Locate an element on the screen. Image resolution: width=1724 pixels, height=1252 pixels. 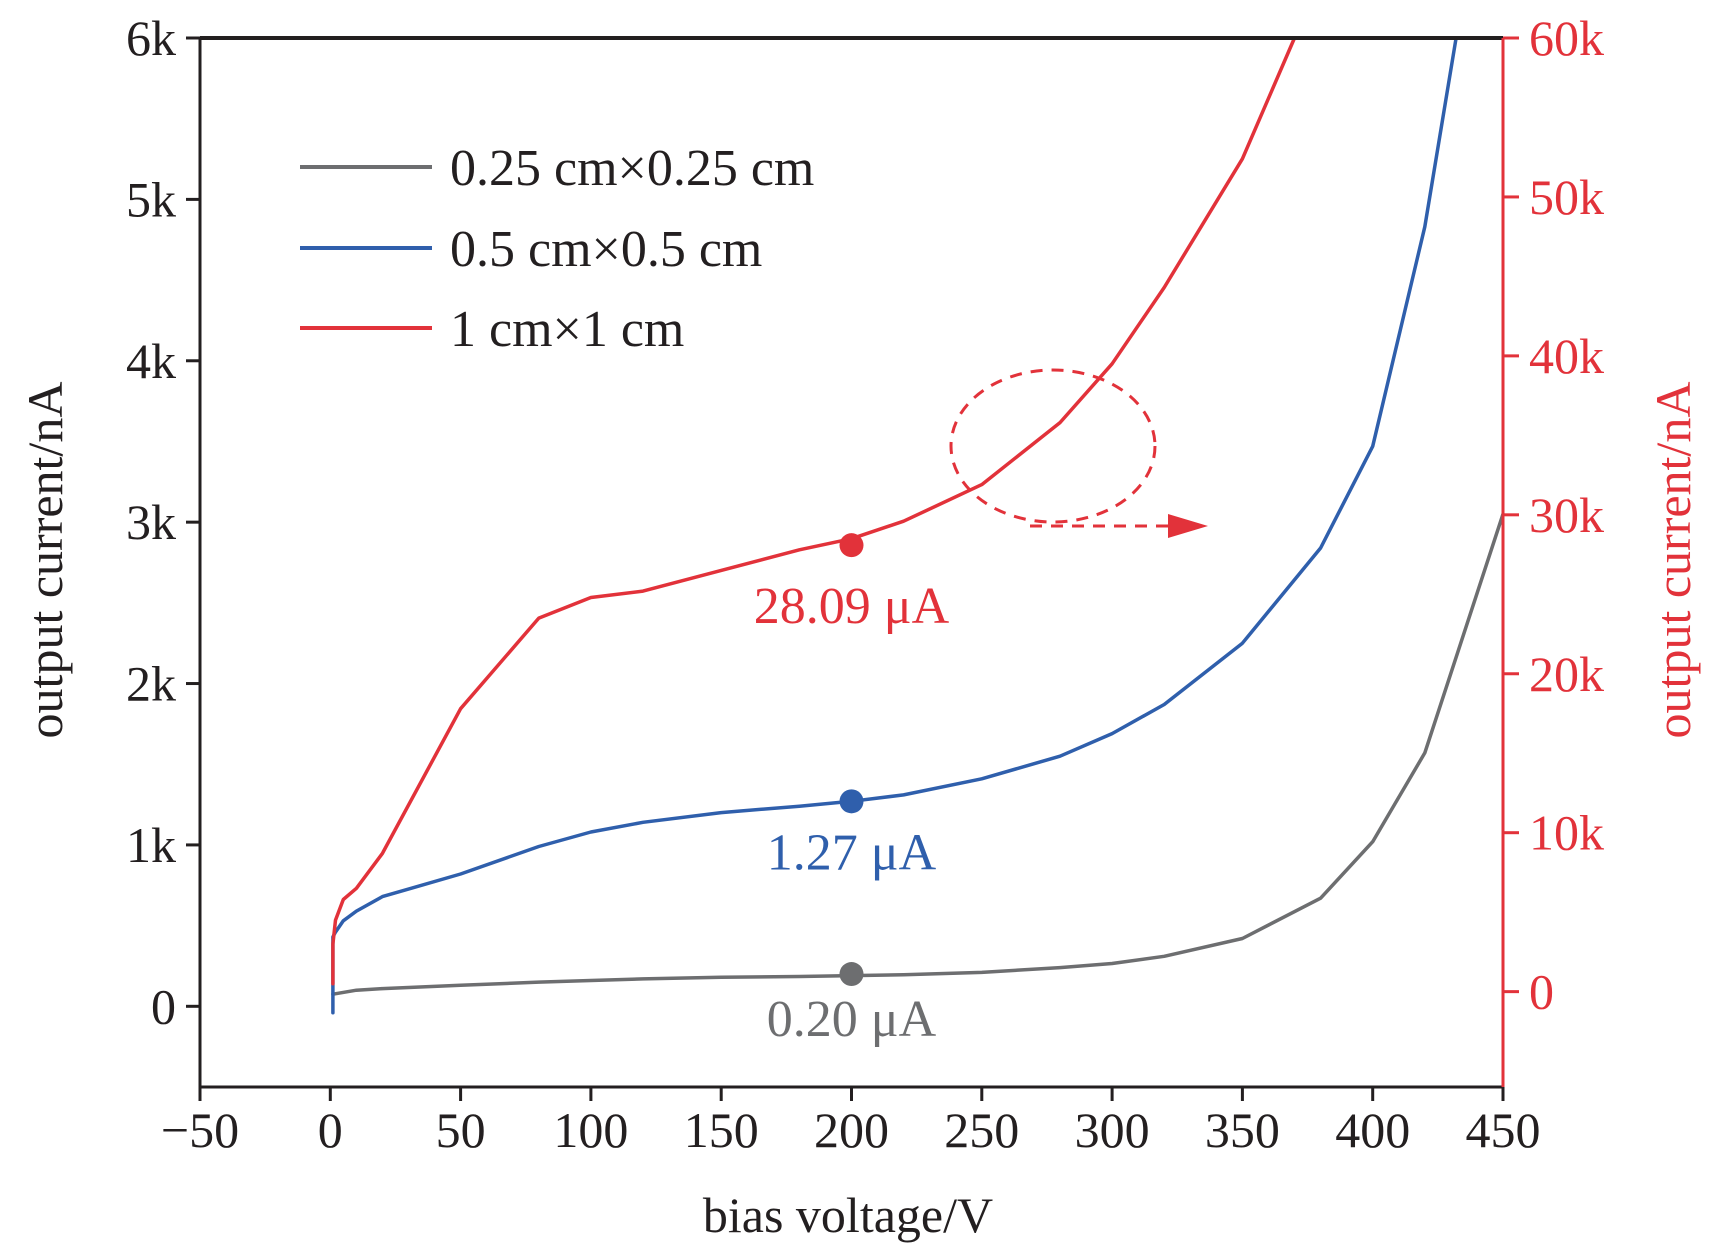
x-tick-label: 200 is located at coordinates (851, 1130).